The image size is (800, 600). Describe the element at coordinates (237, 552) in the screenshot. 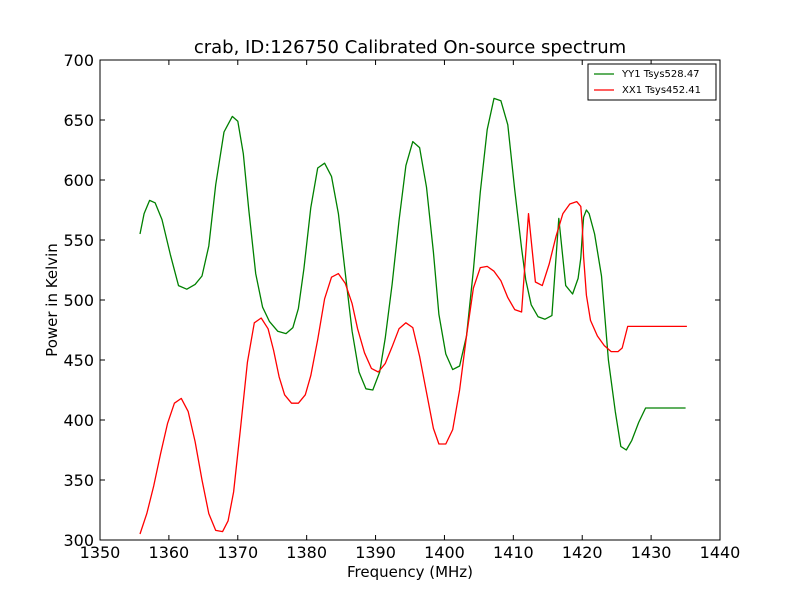

I see `x-tick-label: 1370` at that location.